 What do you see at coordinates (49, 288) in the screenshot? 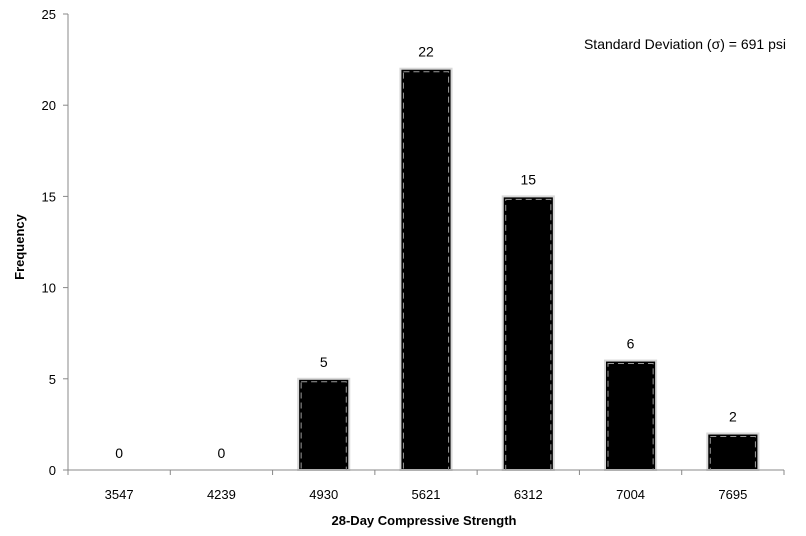
I see `y-tick-label: 10` at bounding box center [49, 288].